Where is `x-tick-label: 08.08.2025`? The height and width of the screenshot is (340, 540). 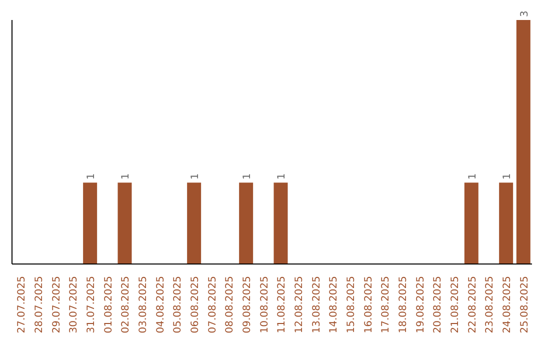
x-tick-label: 08.08.2025 is located at coordinates (230, 305).